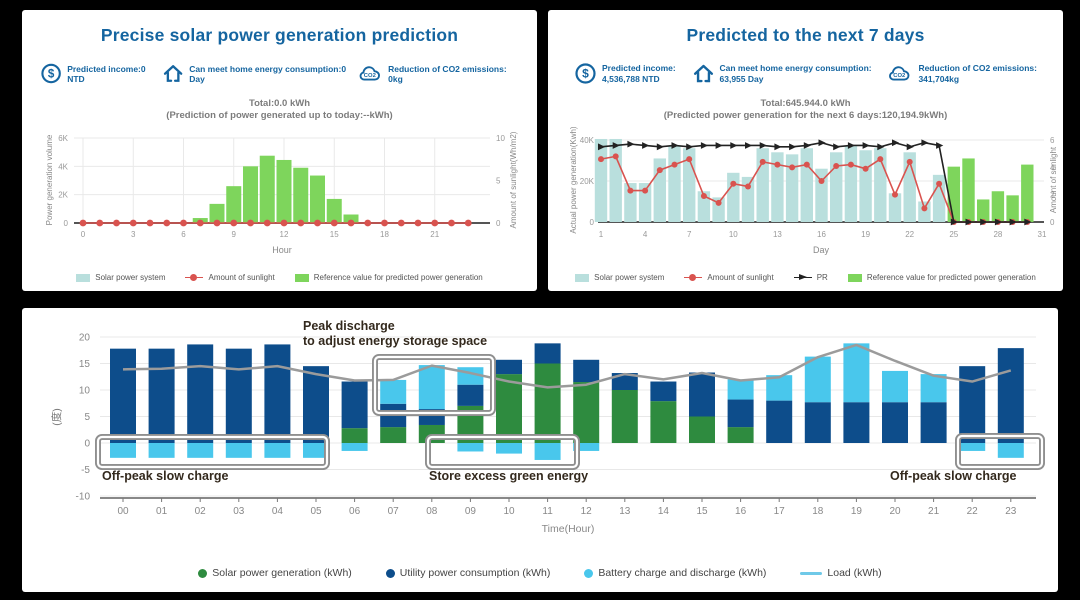 Image resolution: width=1080 pixels, height=600 pixels. Describe the element at coordinates (278, 511) in the screenshot. I see `svg-text: 04` at that location.